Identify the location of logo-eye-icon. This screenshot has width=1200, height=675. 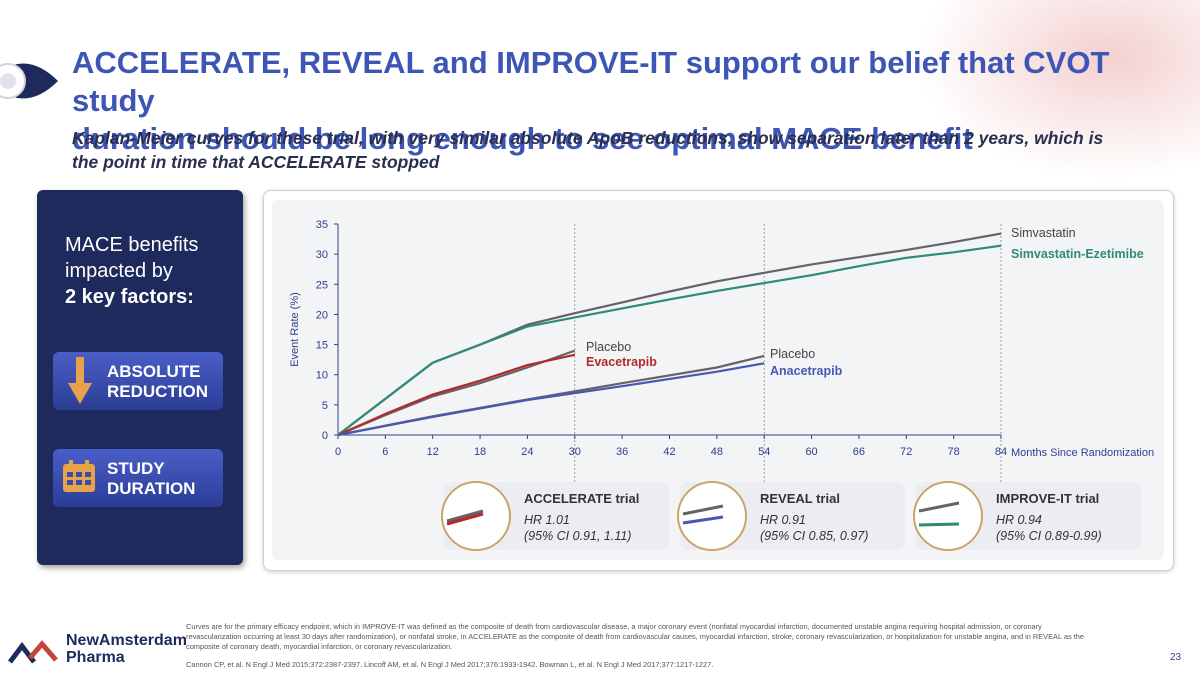
(29, 81).